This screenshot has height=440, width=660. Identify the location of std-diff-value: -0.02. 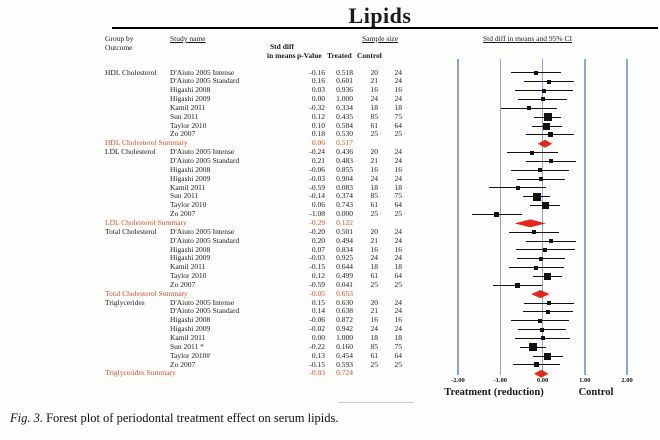
(317, 329).